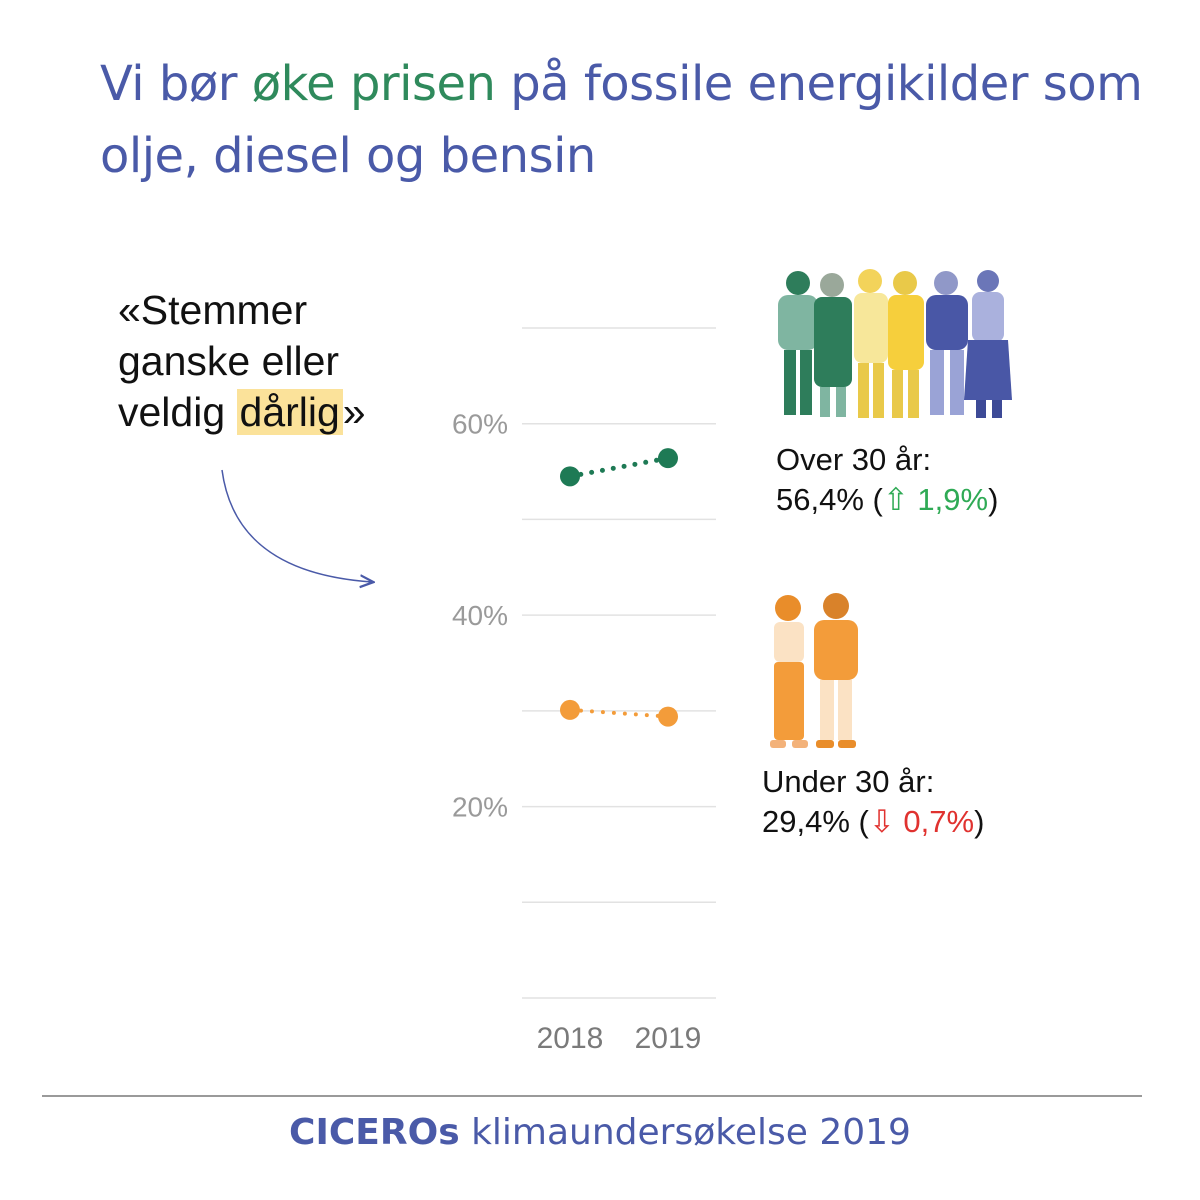 This screenshot has height=1200, width=1200. Describe the element at coordinates (820, 499) in the screenshot. I see `over-30-value: 56,4%` at that location.